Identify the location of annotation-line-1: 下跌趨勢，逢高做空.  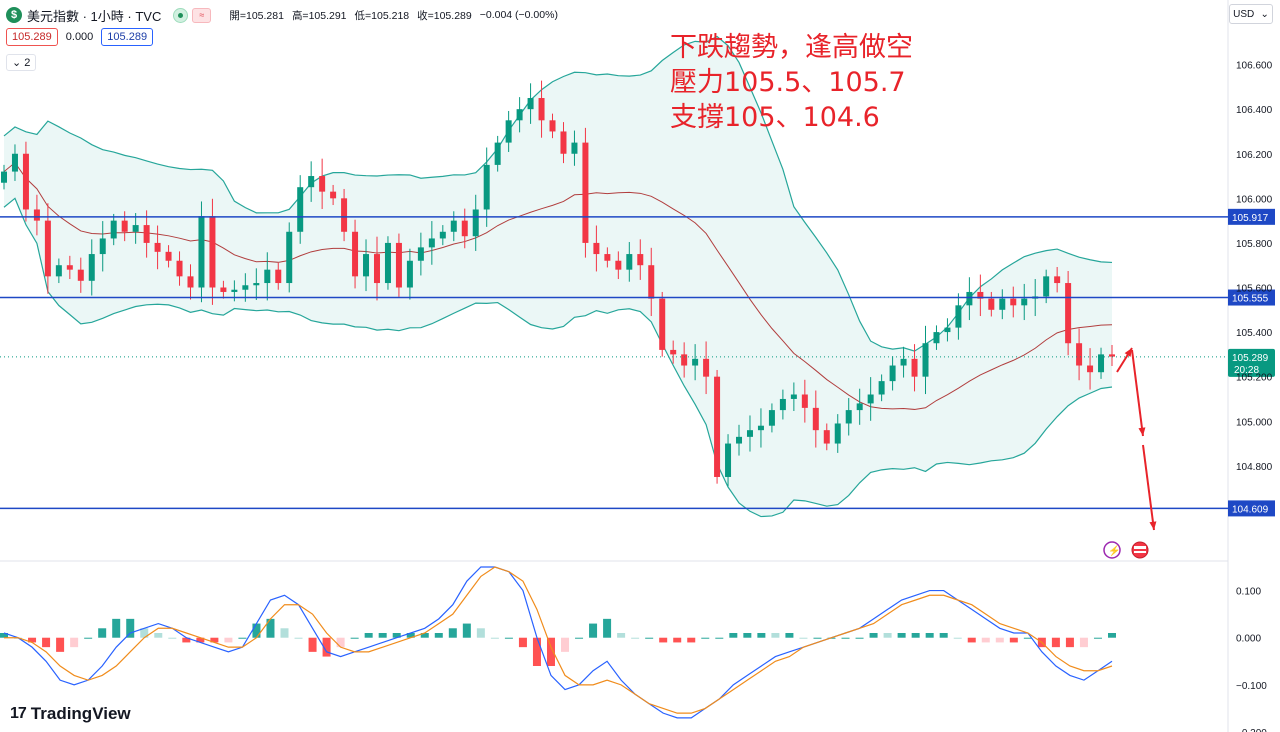
(791, 47).